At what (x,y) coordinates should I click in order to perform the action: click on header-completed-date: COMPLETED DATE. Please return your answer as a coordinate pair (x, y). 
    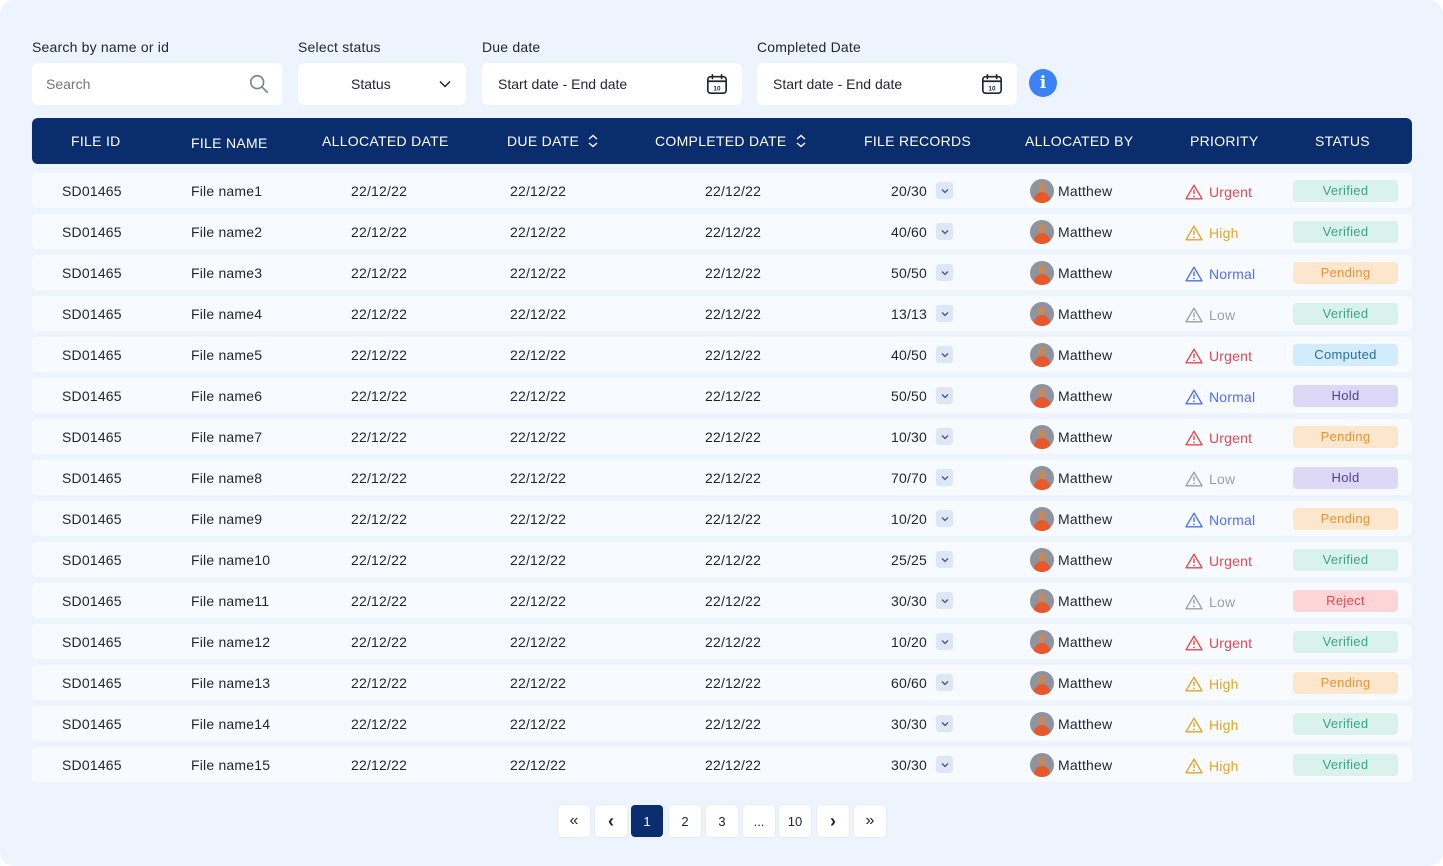
    Looking at the image, I should click on (731, 141).